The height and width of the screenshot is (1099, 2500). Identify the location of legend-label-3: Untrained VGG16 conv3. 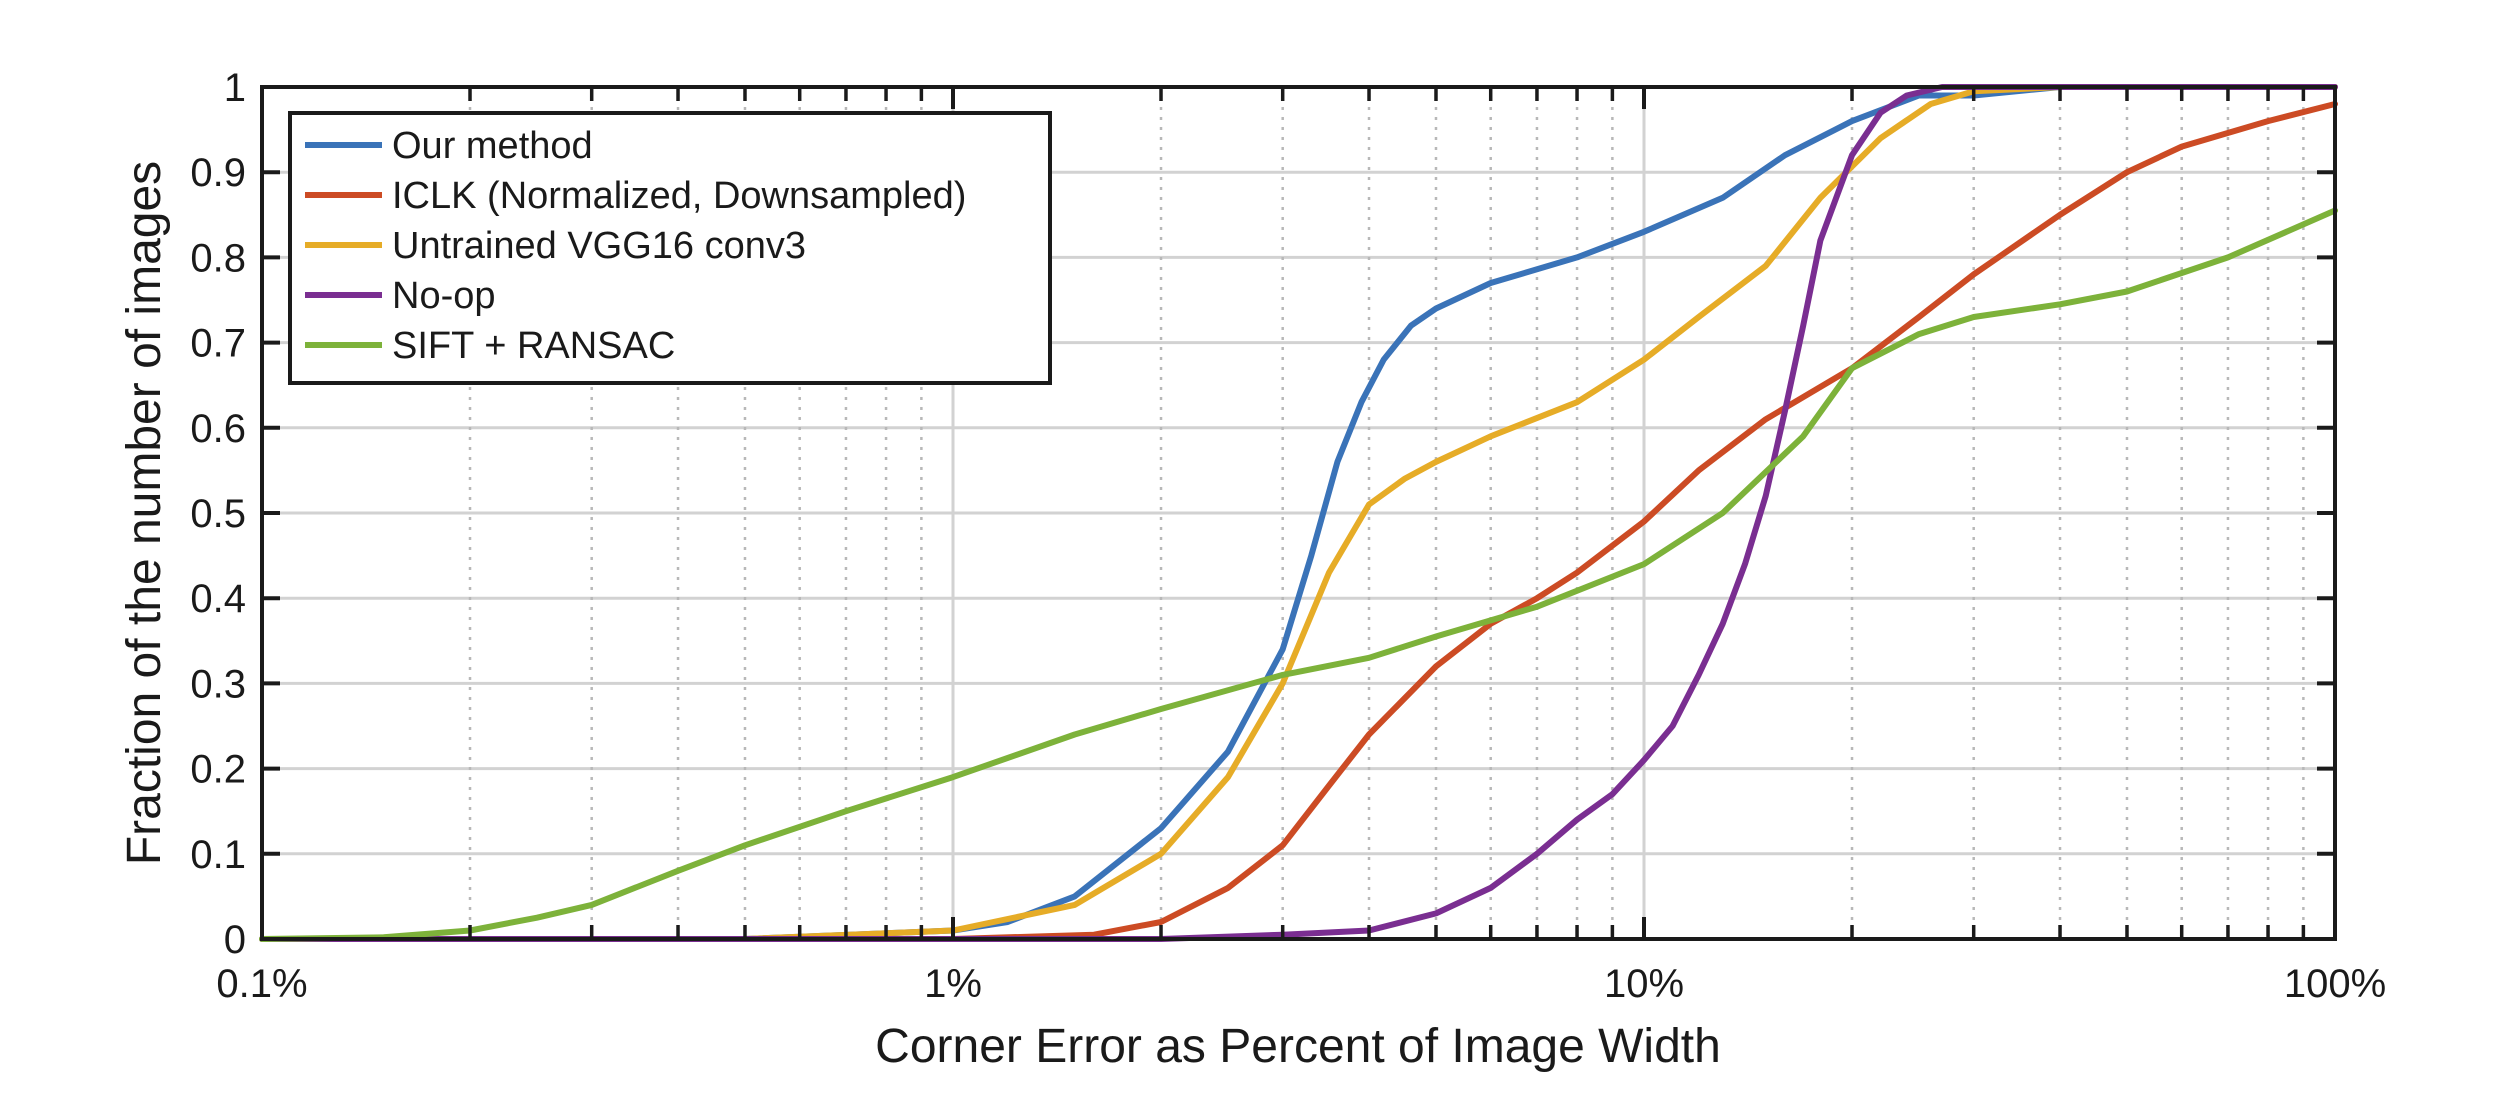
(599, 246).